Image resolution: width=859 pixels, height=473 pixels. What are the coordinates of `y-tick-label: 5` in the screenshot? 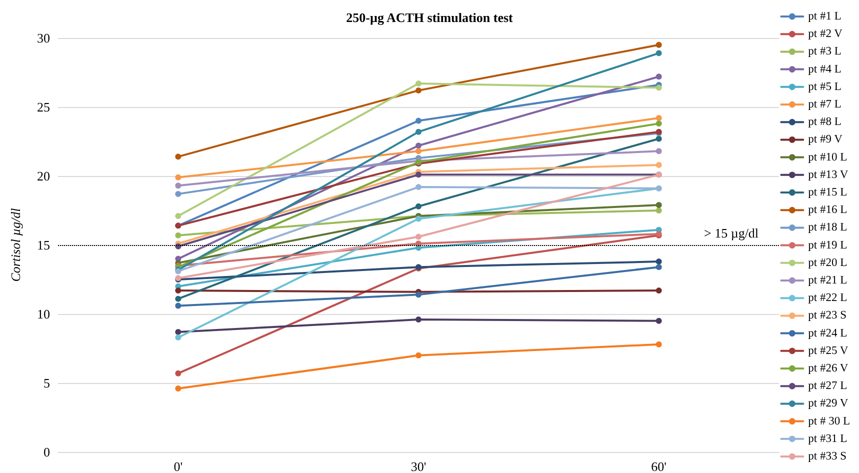 It's located at (47, 383).